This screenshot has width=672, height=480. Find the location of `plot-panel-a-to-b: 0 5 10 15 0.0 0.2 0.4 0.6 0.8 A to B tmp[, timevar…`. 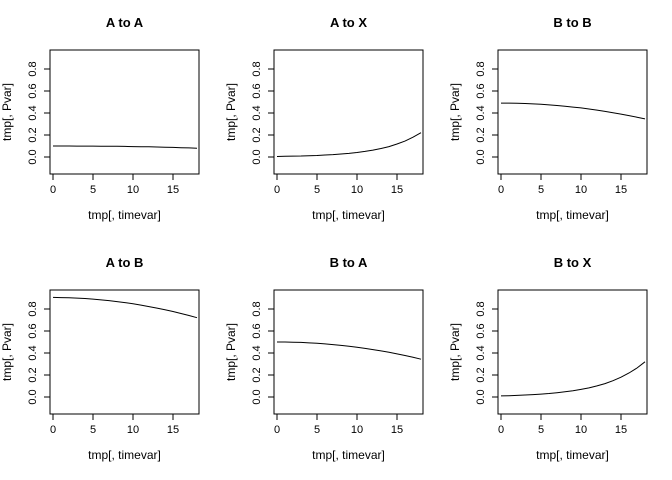

plot-panel-a-to-b: 0 5 10 15 0.0 0.2 0.4 0.6 0.8 A to B tmp[, timevar… is located at coordinates (100, 358).